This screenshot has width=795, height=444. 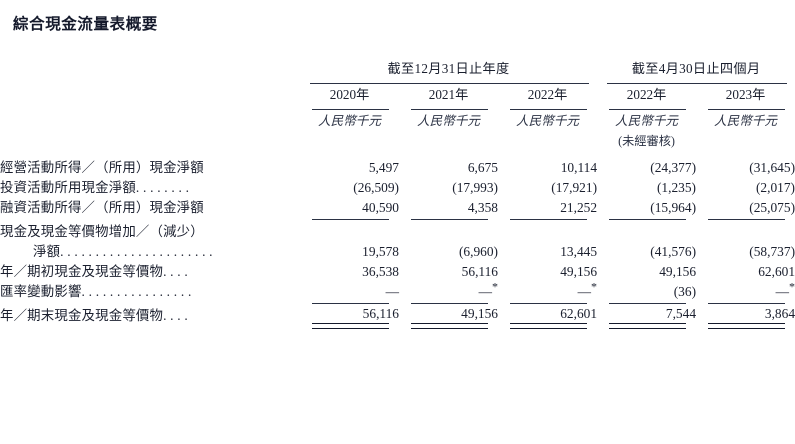 What do you see at coordinates (95, 187) in the screenshot?
I see `row-label-2: 投資活動所用現金淨額. . . . . . . .` at bounding box center [95, 187].